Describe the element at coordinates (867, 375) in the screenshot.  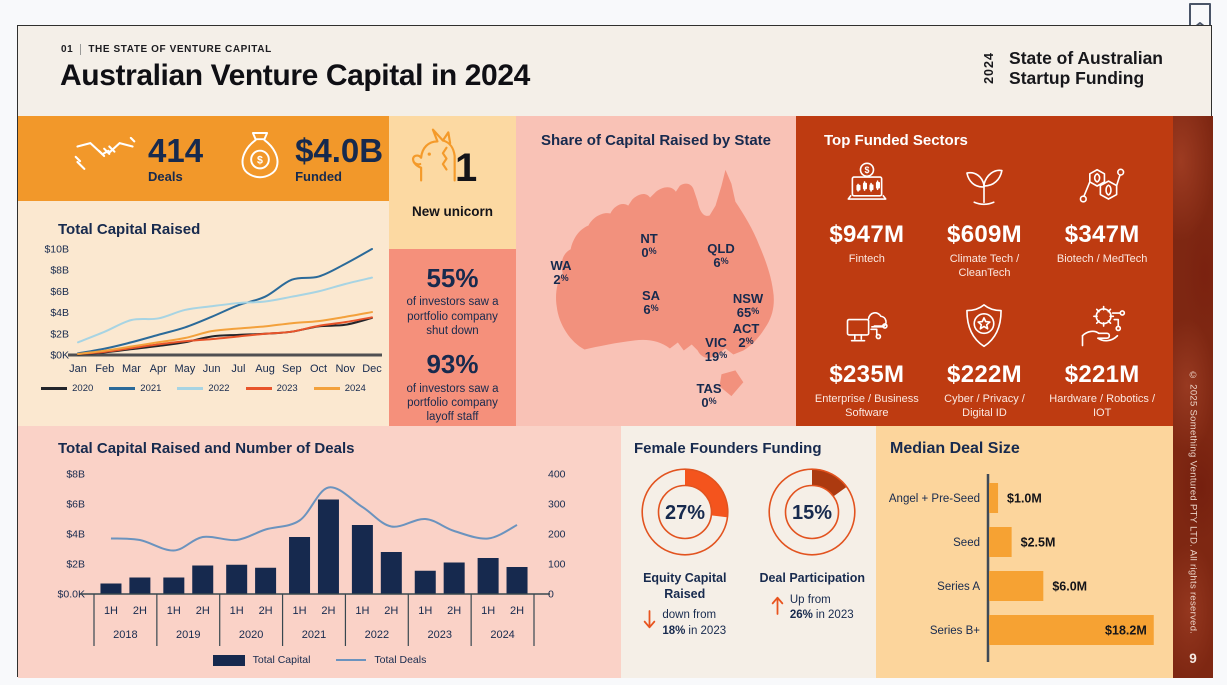
I see `sector-value: $235M` at that location.